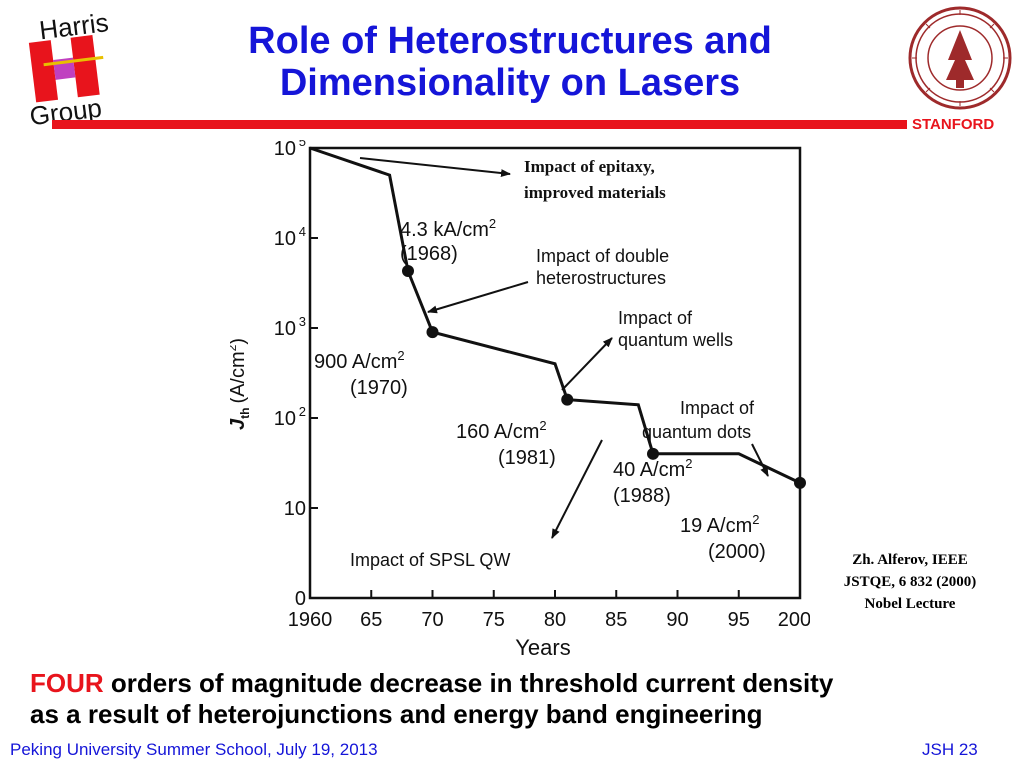 The width and height of the screenshot is (1024, 768). Describe the element at coordinates (717, 408) in the screenshot. I see `annotation-qd-1: Impact of` at that location.